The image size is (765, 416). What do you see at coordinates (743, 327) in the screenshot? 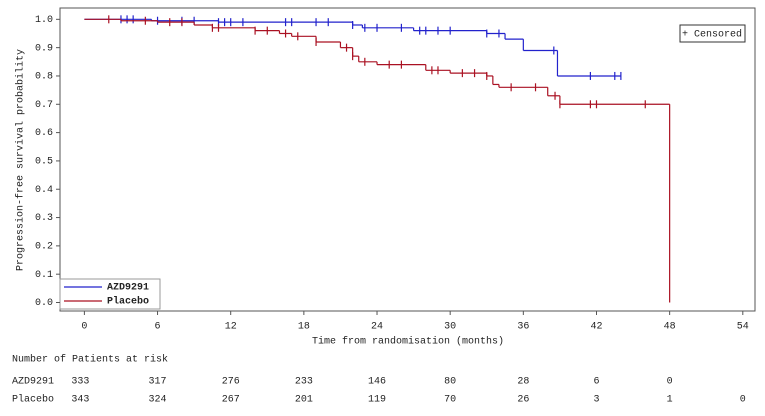
I see `x-tick-label: 54` at bounding box center [743, 327].